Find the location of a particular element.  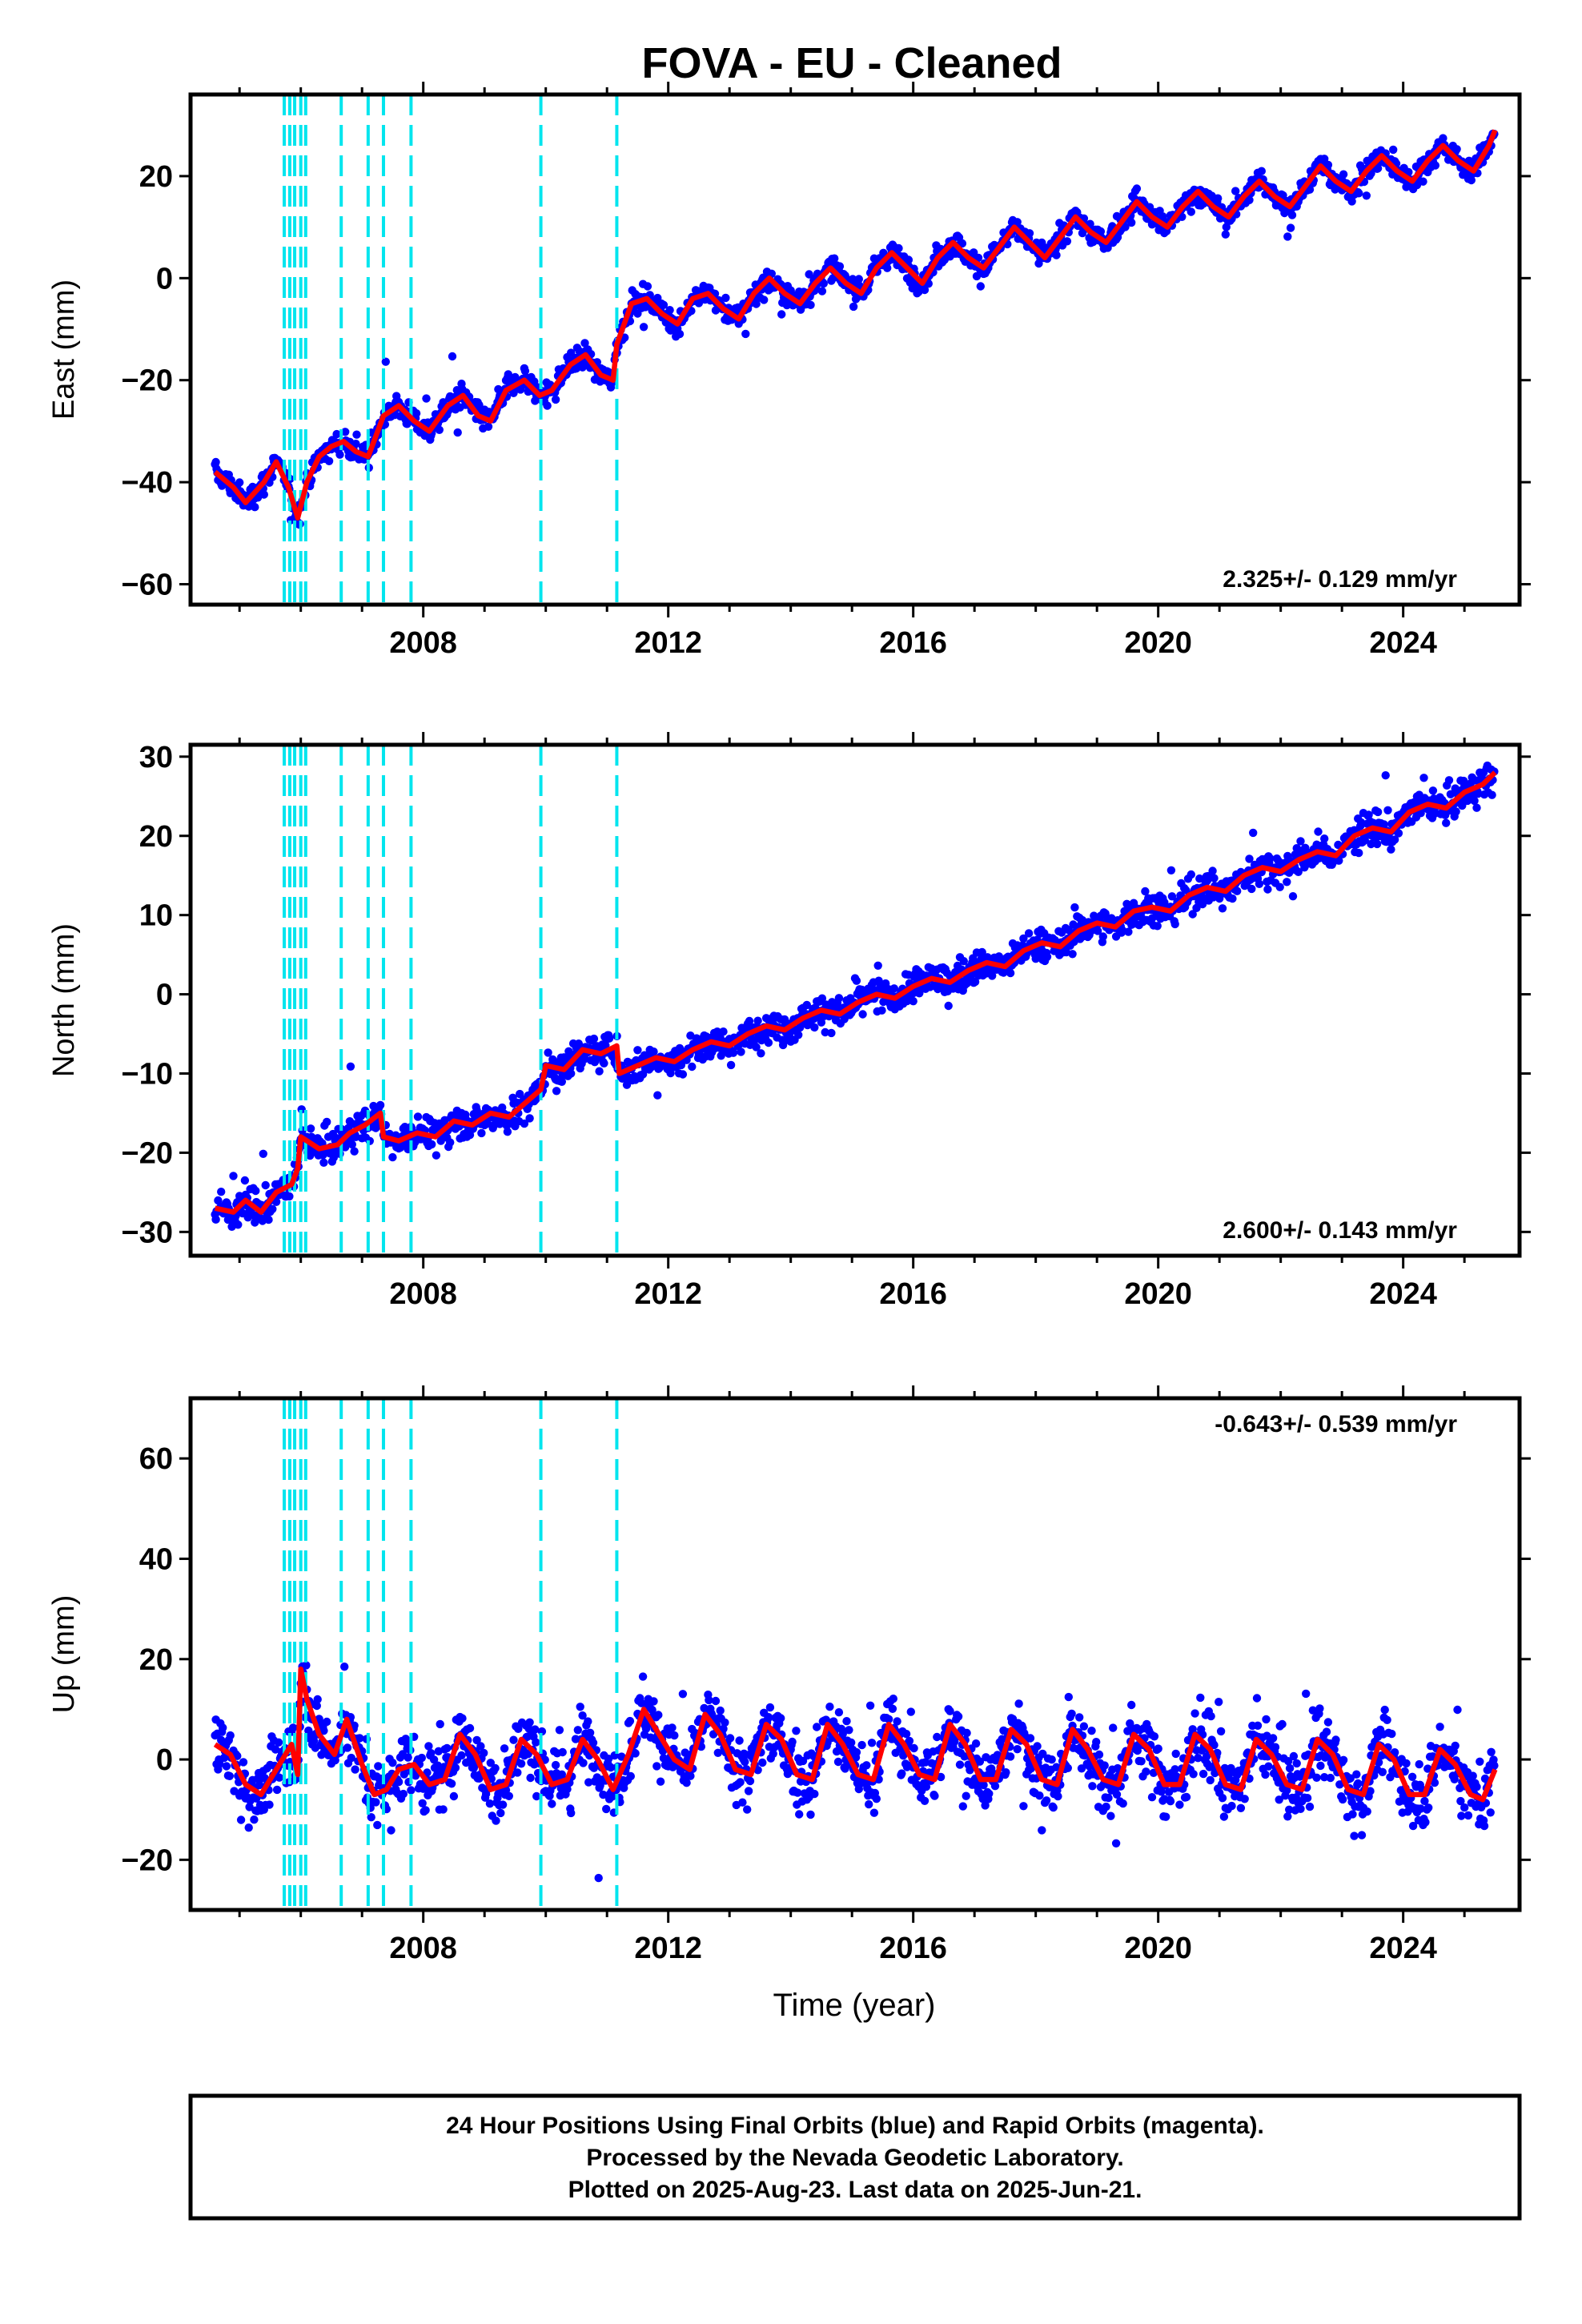

north-velocity-label: 2.600+/- 0.143 mm/yr is located at coordinates (1340, 1230).